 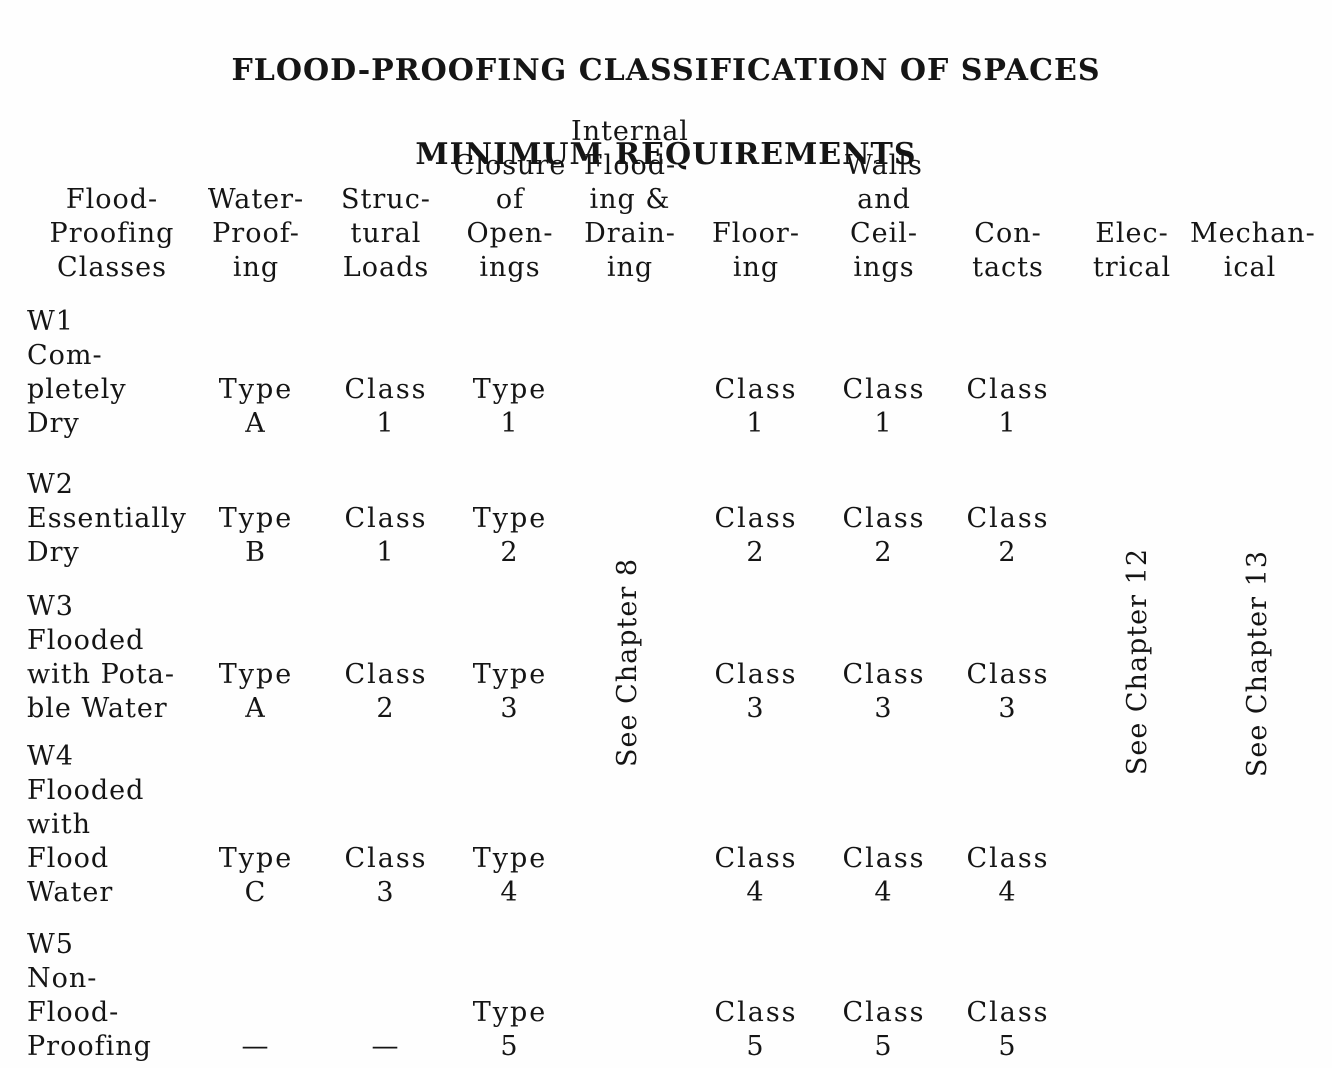 What do you see at coordinates (884, 691) in the screenshot?
I see `cell-w3-walls: Class 3` at bounding box center [884, 691].